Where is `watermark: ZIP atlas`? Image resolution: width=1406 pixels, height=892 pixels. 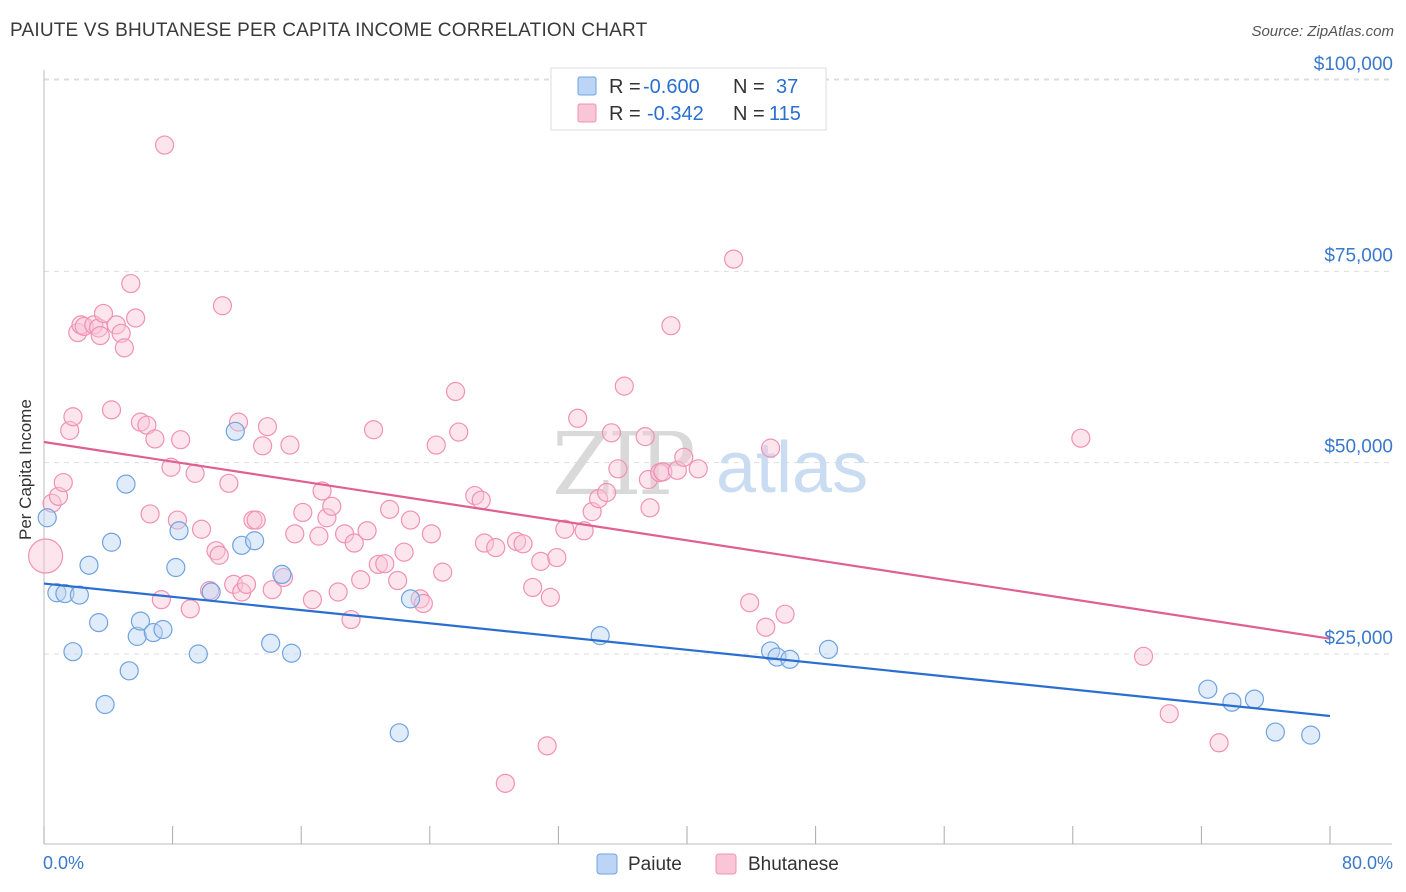
watermark: ZIP atlas is located at coordinates (710, 465).